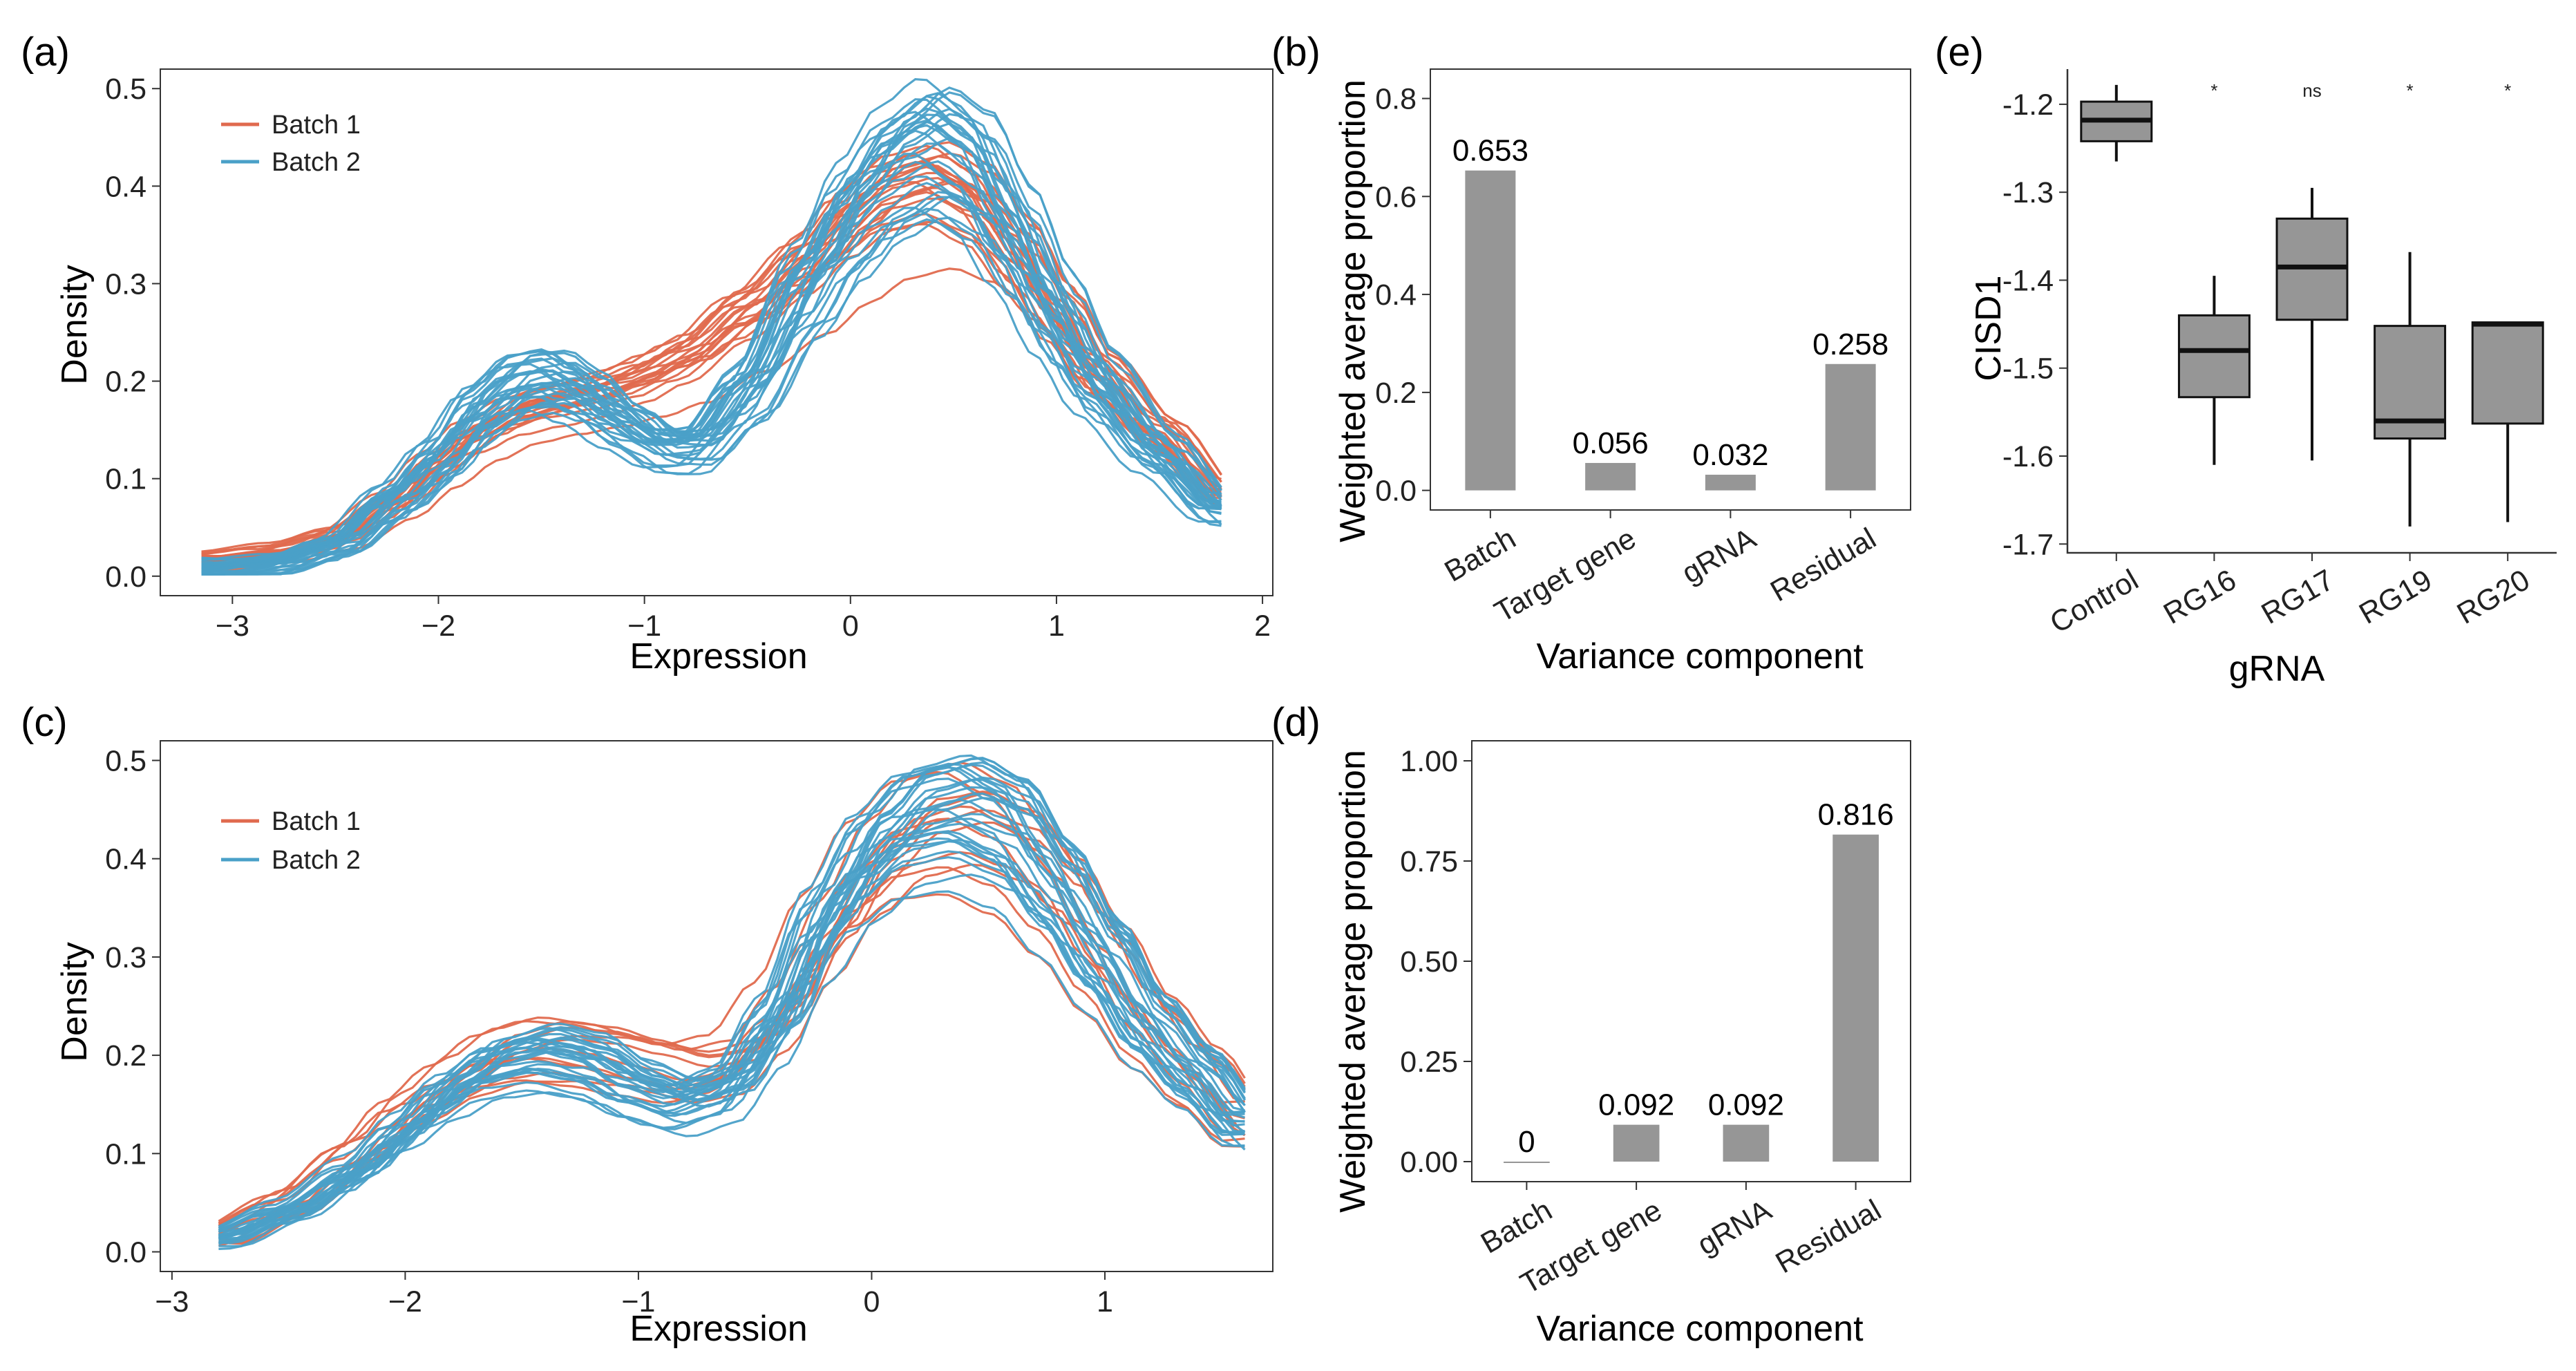  Describe the element at coordinates (1429, 761) in the screenshot. I see `y-tick-label: 1.00` at that location.